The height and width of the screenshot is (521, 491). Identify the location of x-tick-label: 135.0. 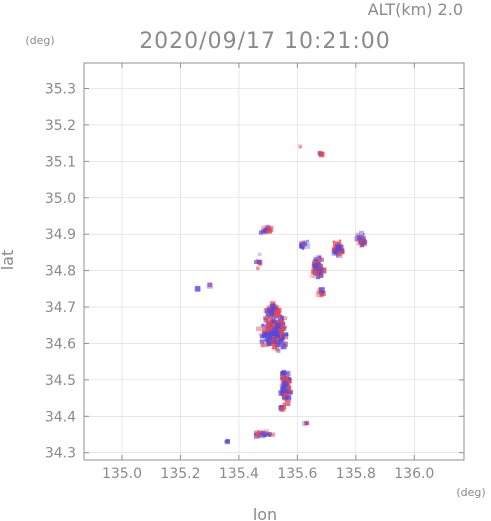
(122, 474).